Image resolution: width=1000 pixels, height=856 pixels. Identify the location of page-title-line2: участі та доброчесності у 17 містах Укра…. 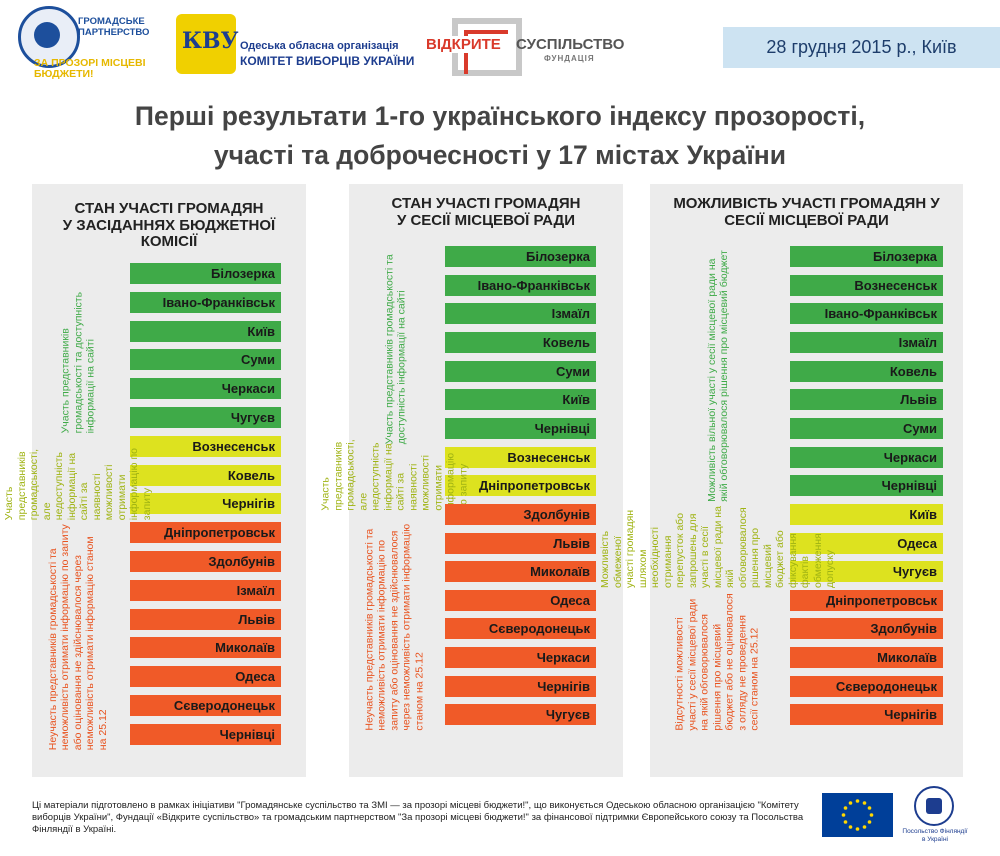
(500, 155).